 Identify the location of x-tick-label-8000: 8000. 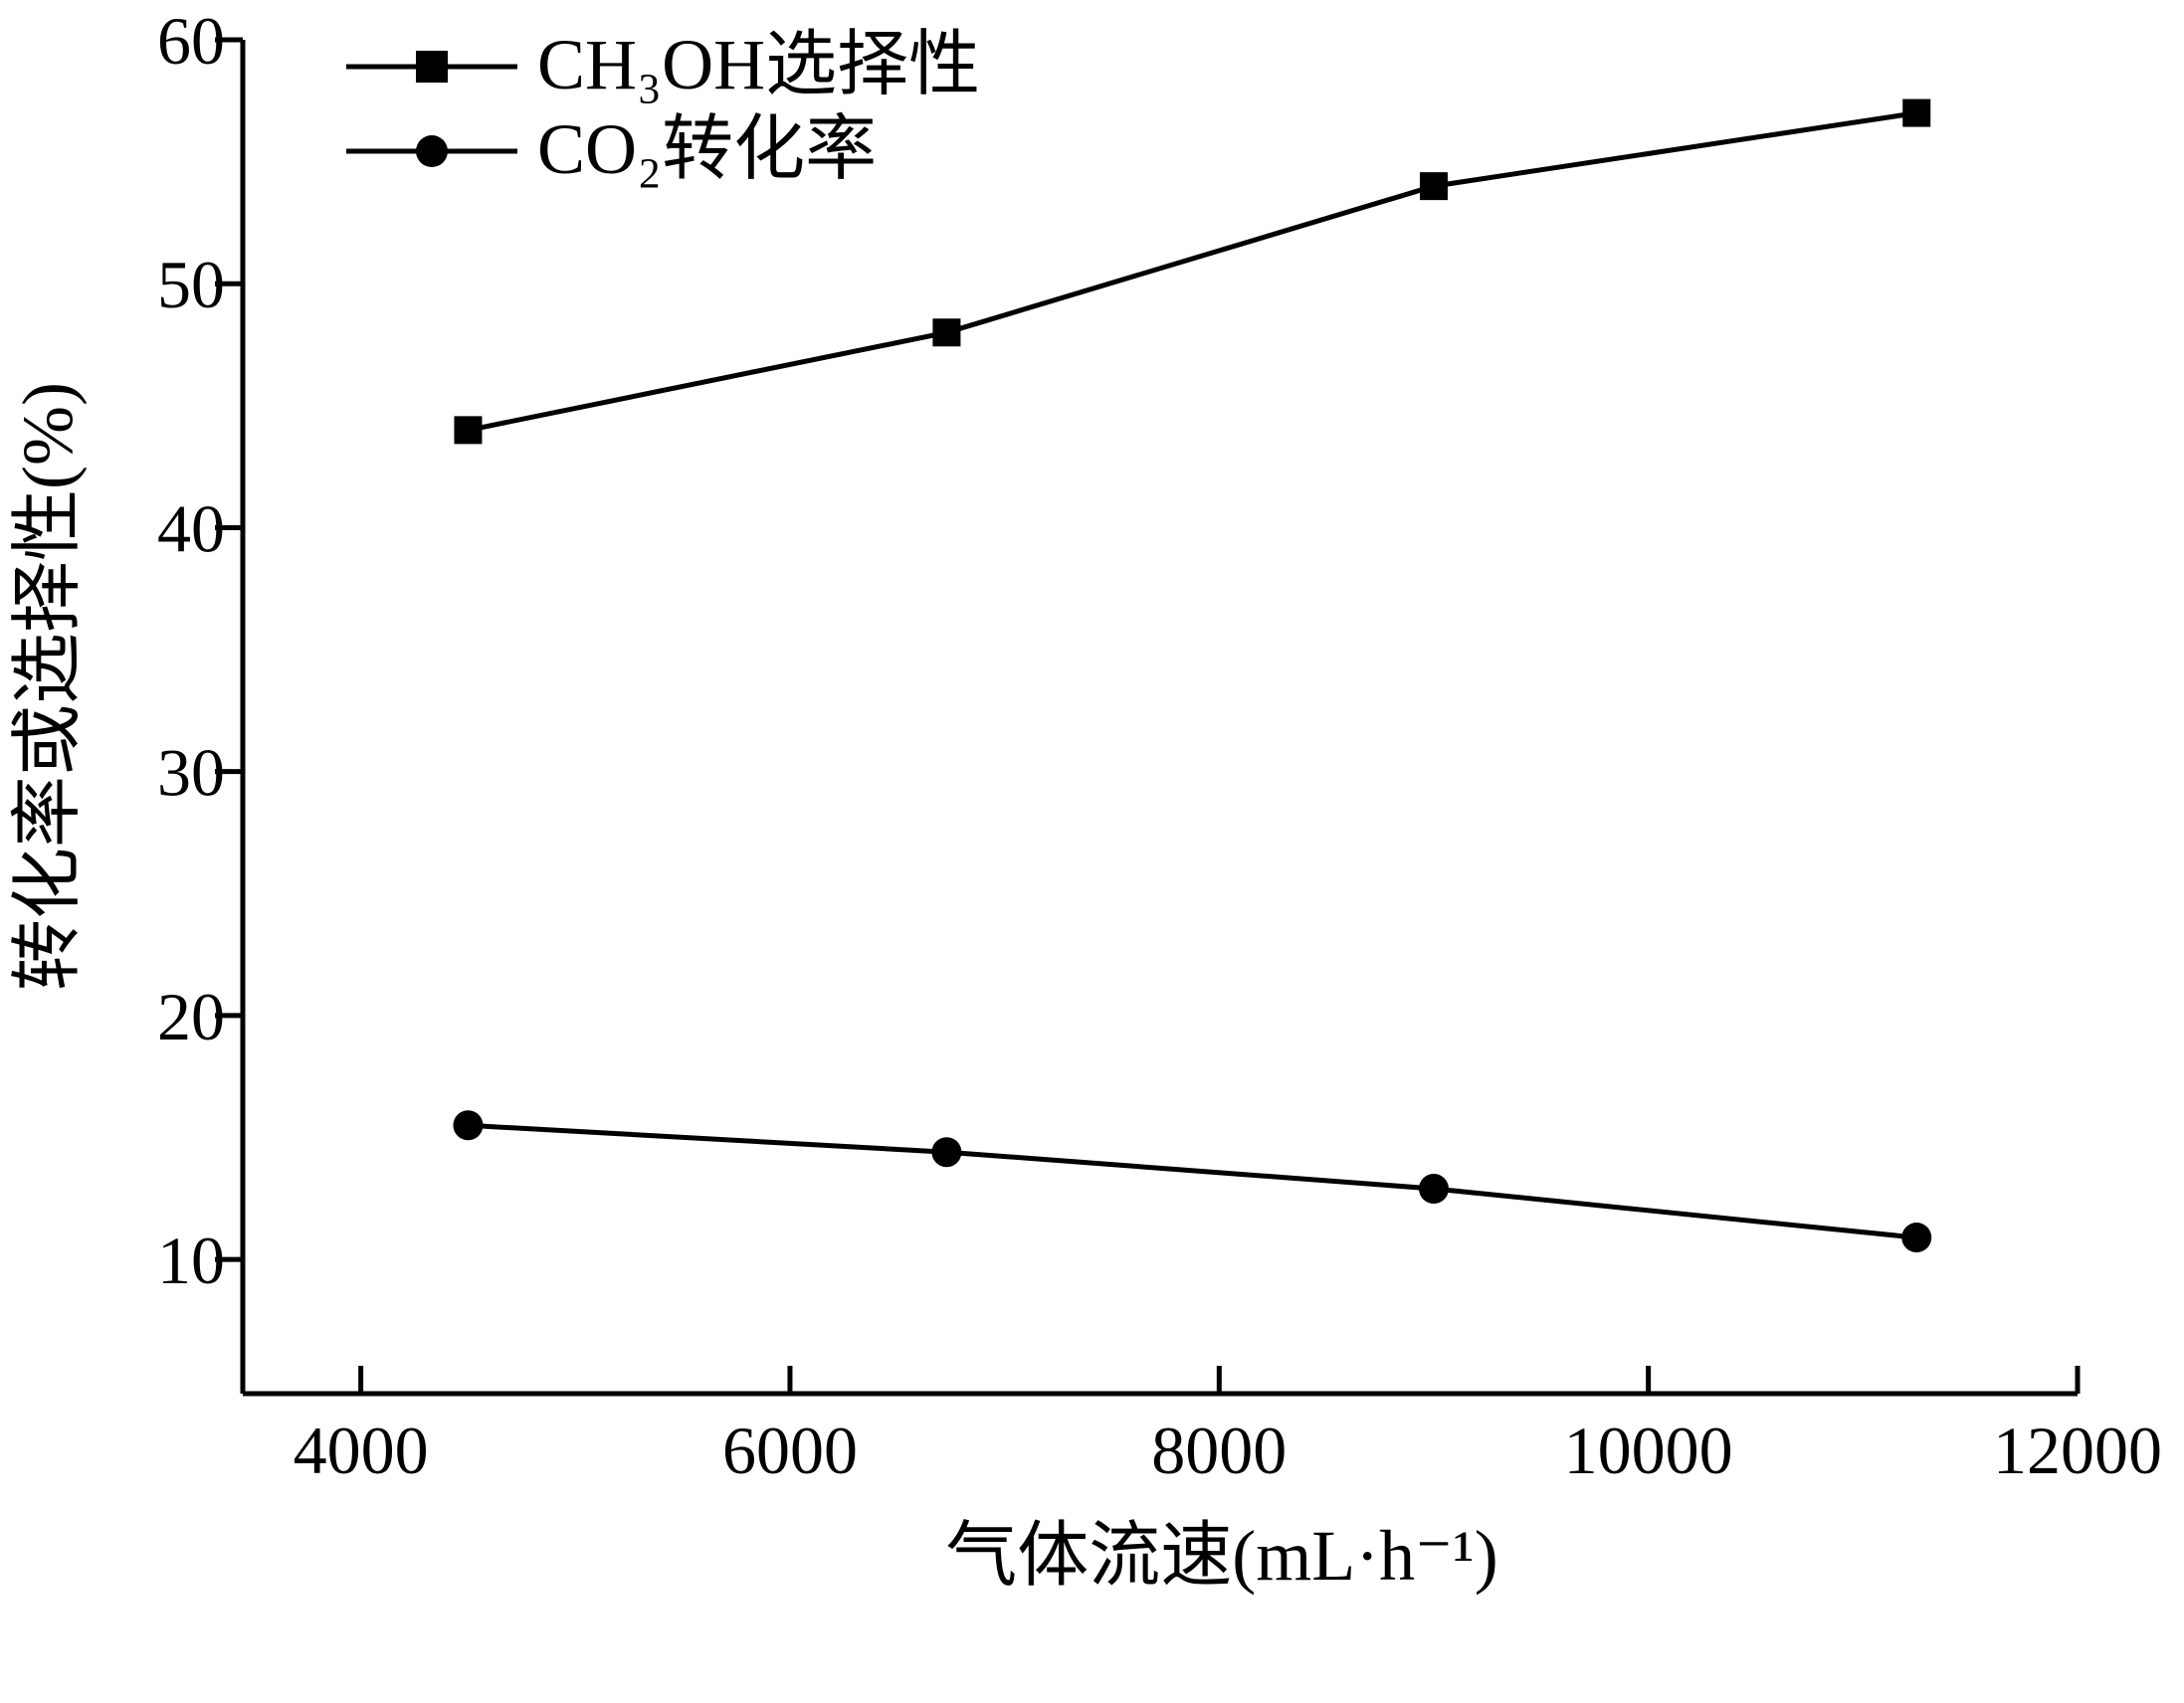
(1219, 1450).